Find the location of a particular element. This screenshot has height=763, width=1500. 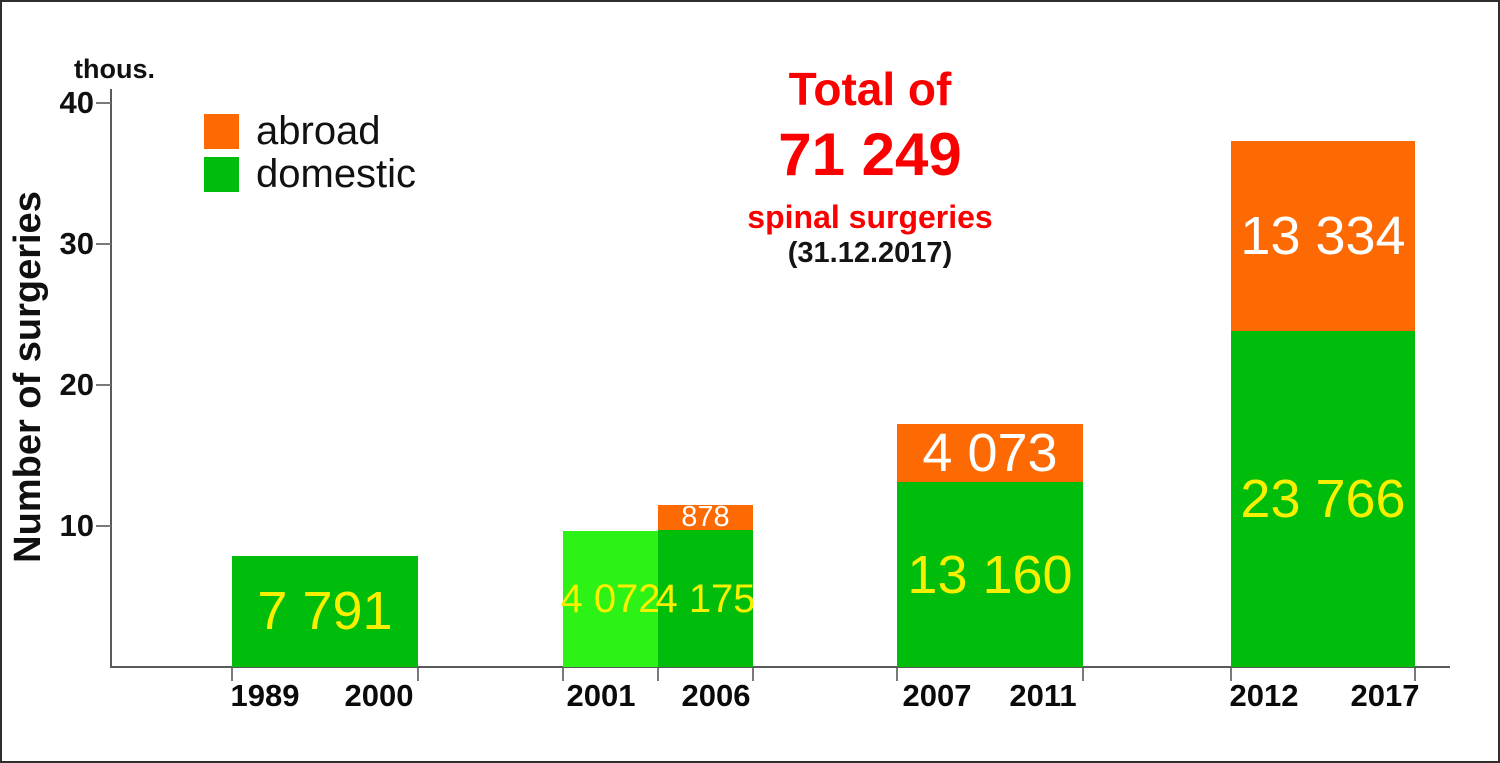

legend-item-domestic: domestic is located at coordinates (310, 174).